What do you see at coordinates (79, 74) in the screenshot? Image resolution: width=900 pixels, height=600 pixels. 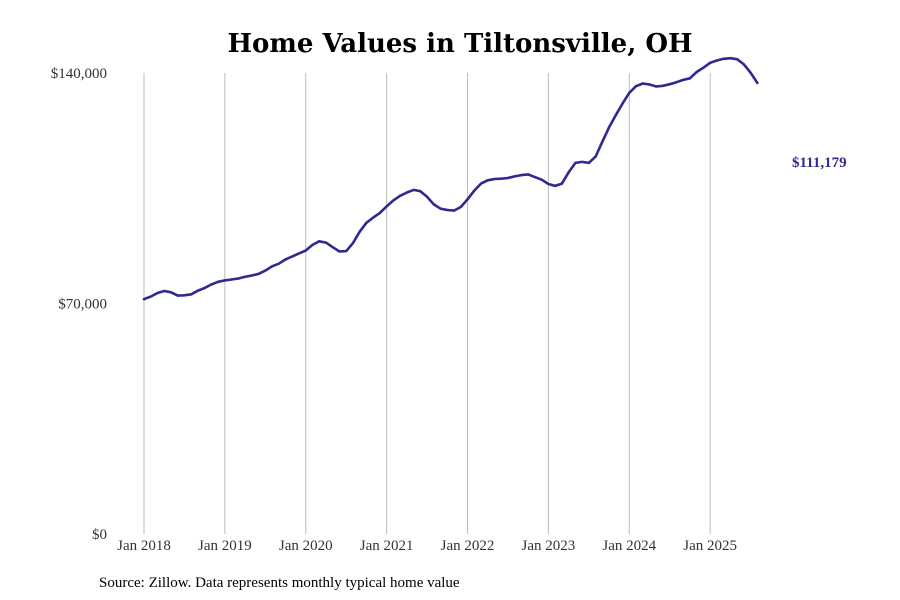 I see `y-tick-label: $140,000` at bounding box center [79, 74].